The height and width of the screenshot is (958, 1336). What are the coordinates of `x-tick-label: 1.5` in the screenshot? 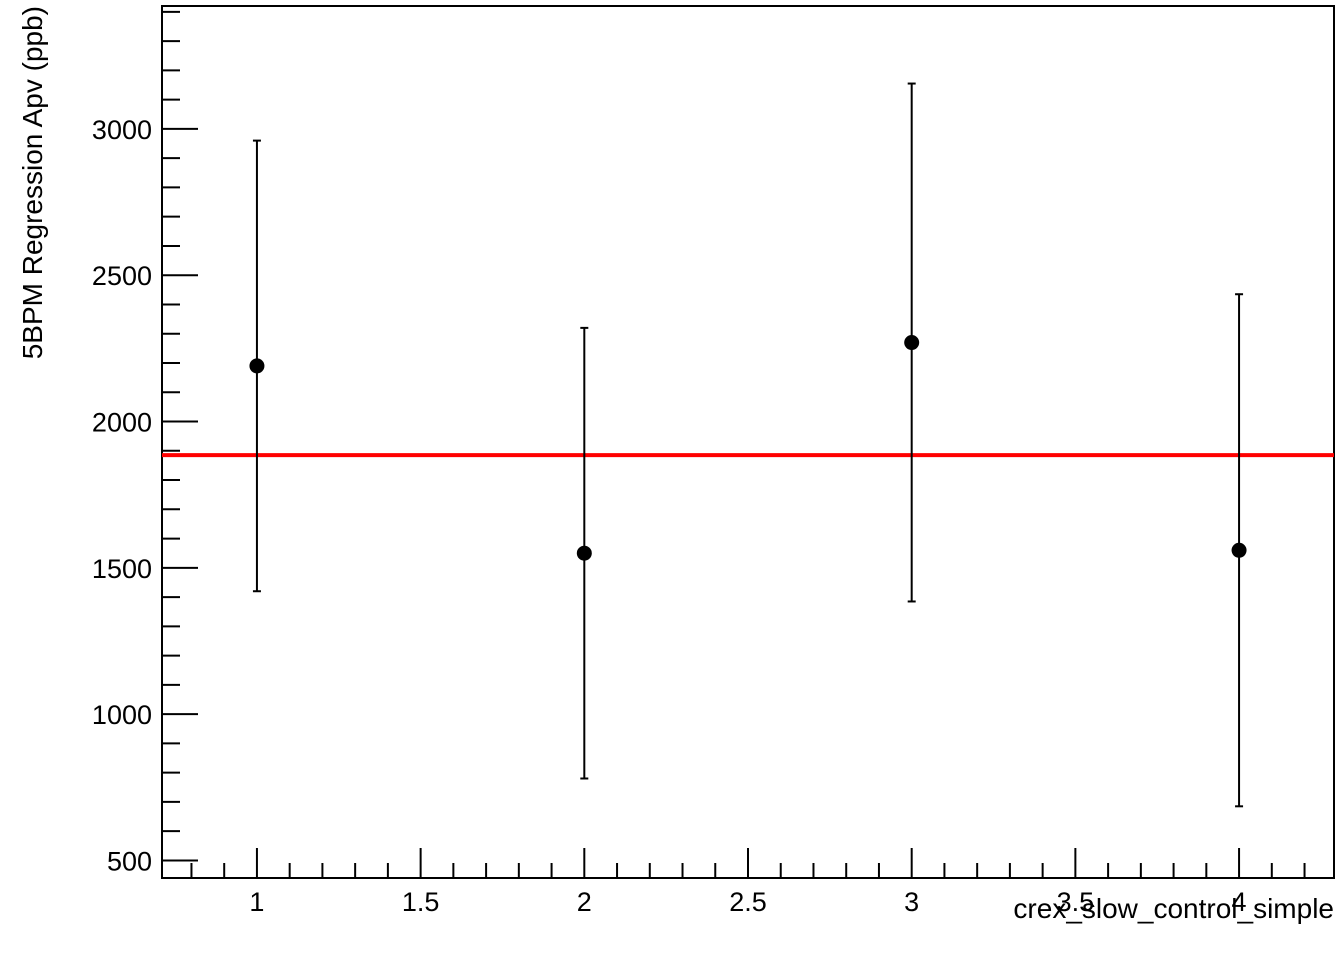 It's located at (421, 902).